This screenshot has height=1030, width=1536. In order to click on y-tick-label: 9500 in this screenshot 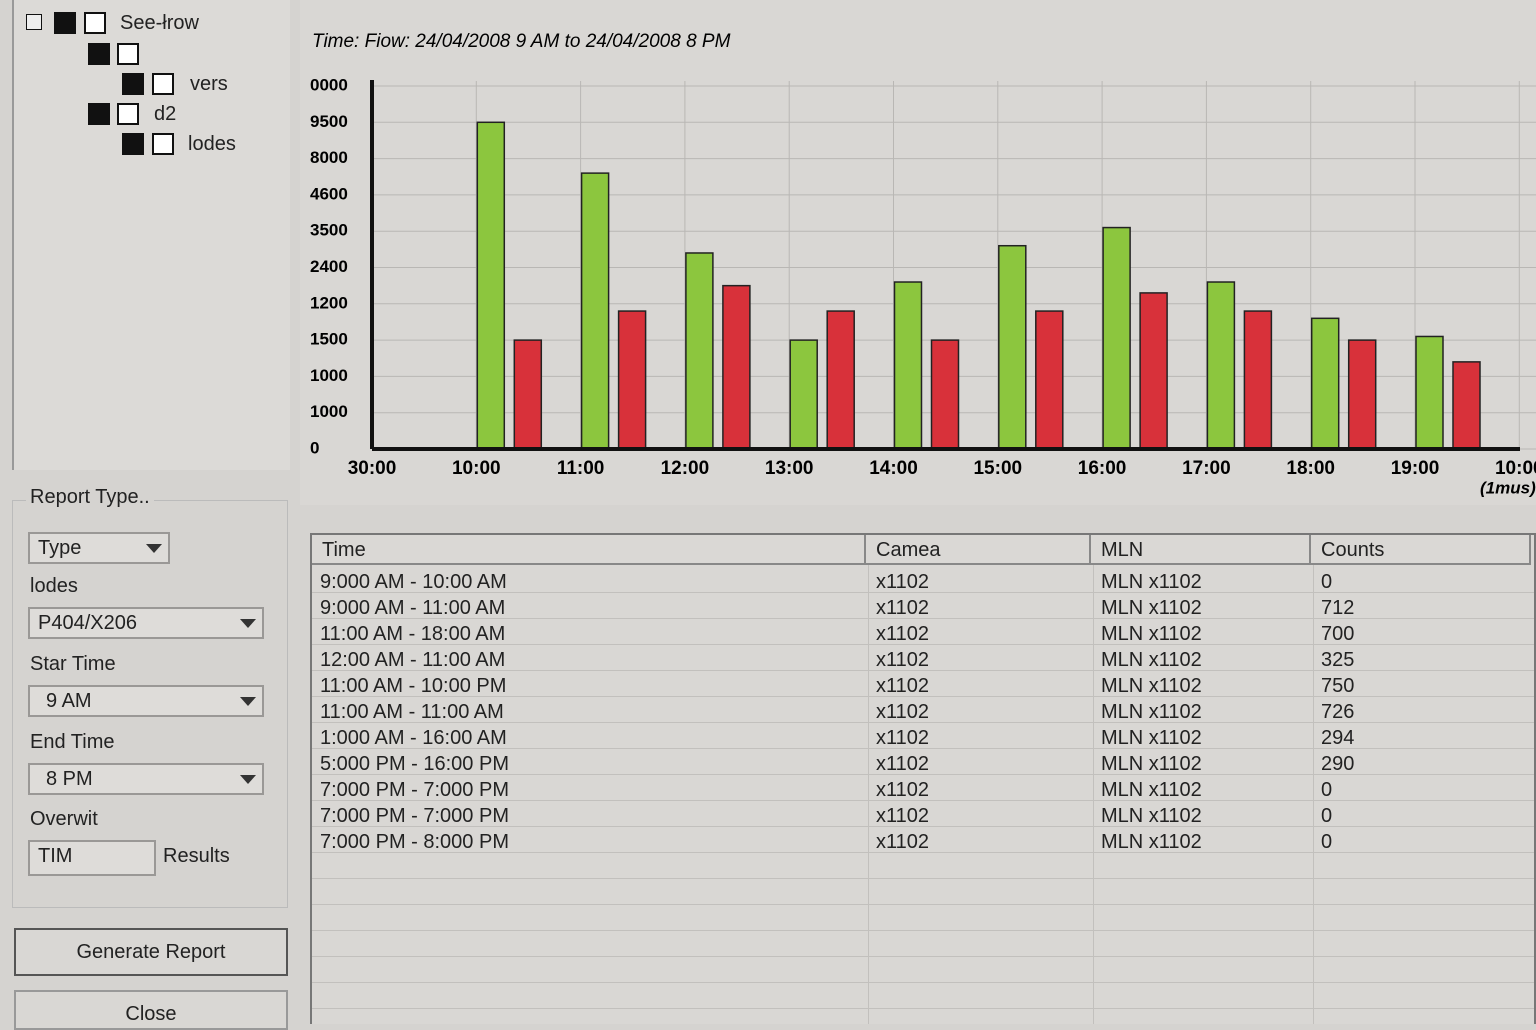, I will do `click(329, 121)`.